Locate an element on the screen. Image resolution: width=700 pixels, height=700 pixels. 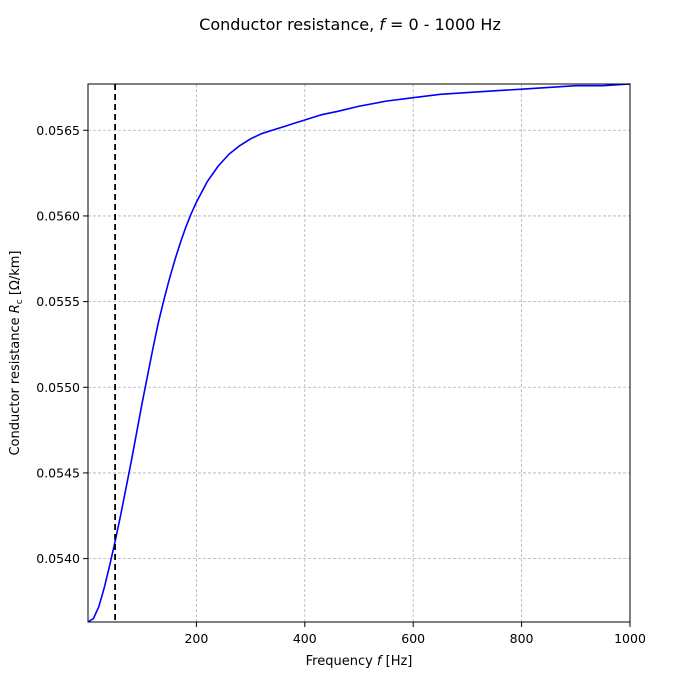
x-tick-label: 1000 is located at coordinates (630, 638).